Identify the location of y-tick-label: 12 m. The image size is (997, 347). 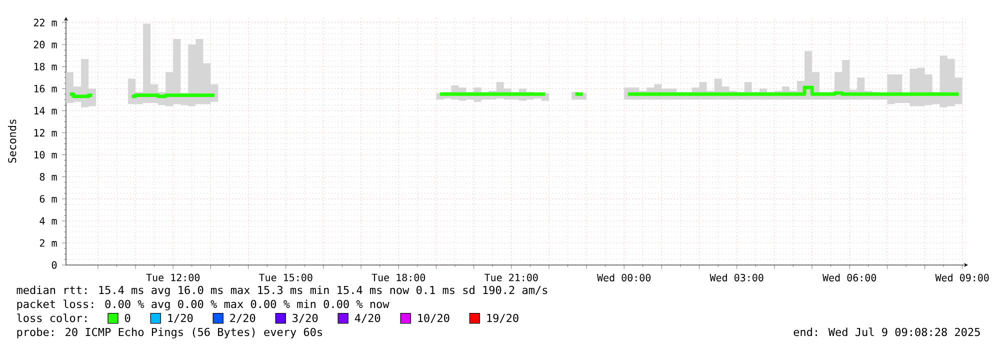
(45, 132).